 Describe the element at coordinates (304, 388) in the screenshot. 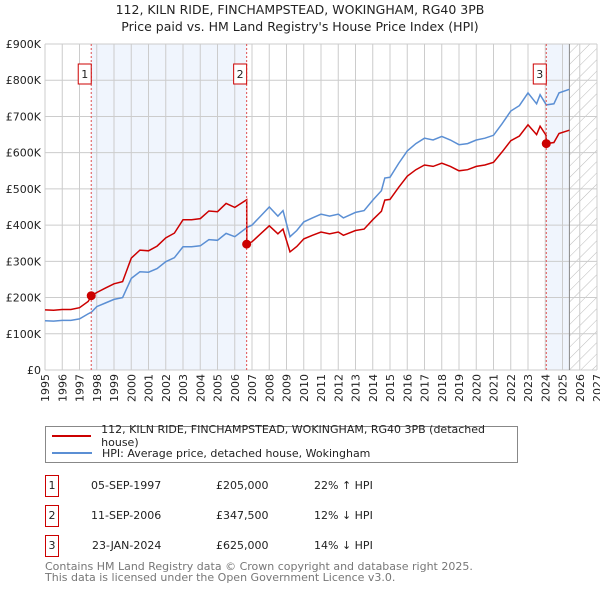

I see `x-tick-label: 2010` at that location.